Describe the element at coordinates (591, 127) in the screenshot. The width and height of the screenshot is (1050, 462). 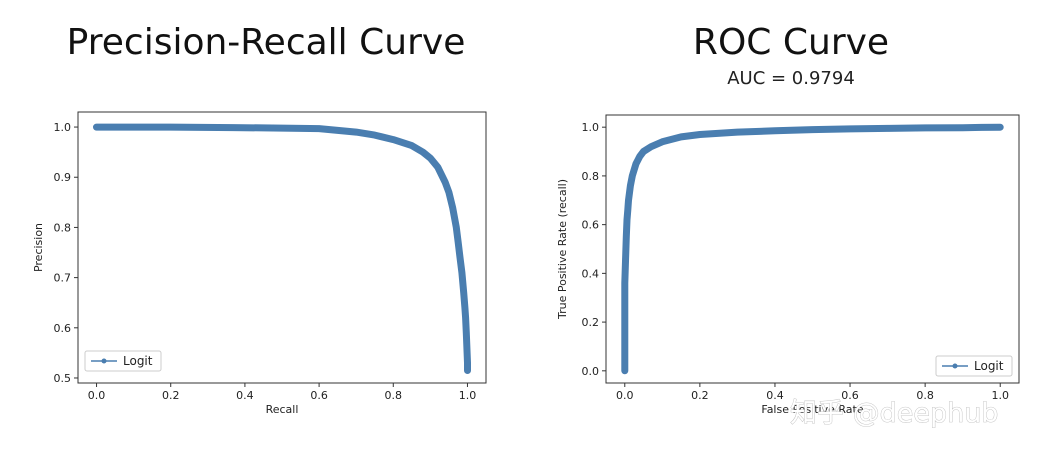
I see `roc-y-tick-label: 1.0` at that location.